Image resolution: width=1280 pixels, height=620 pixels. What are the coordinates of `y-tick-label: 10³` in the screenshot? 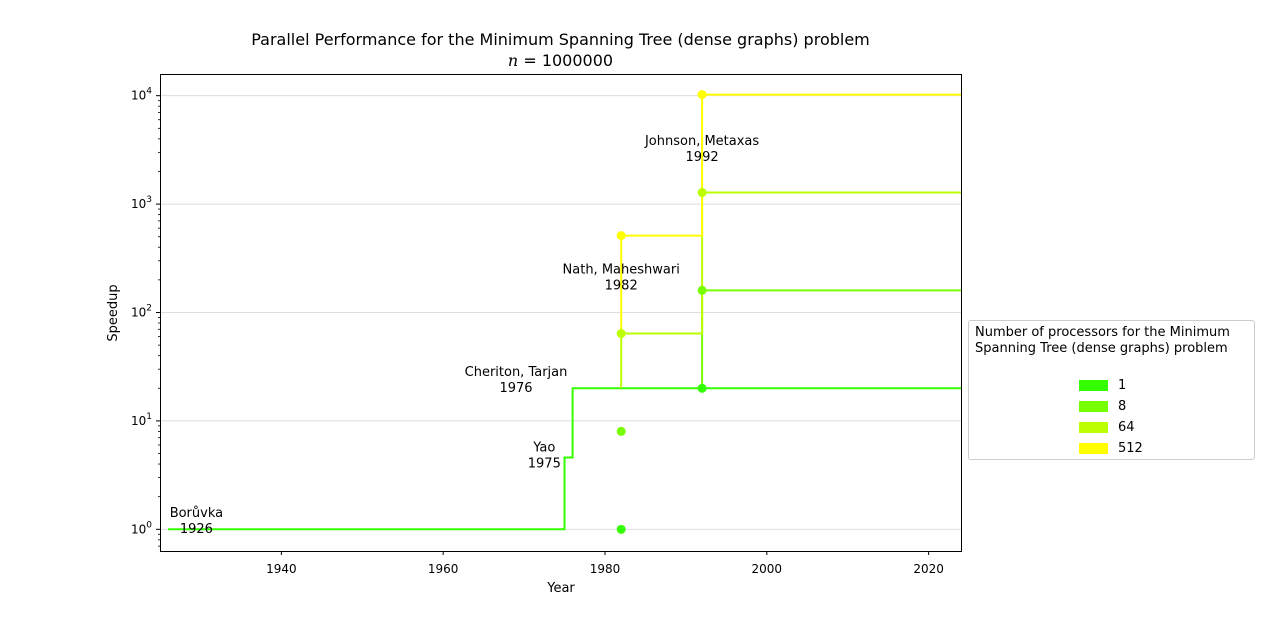 It's located at (141, 203).